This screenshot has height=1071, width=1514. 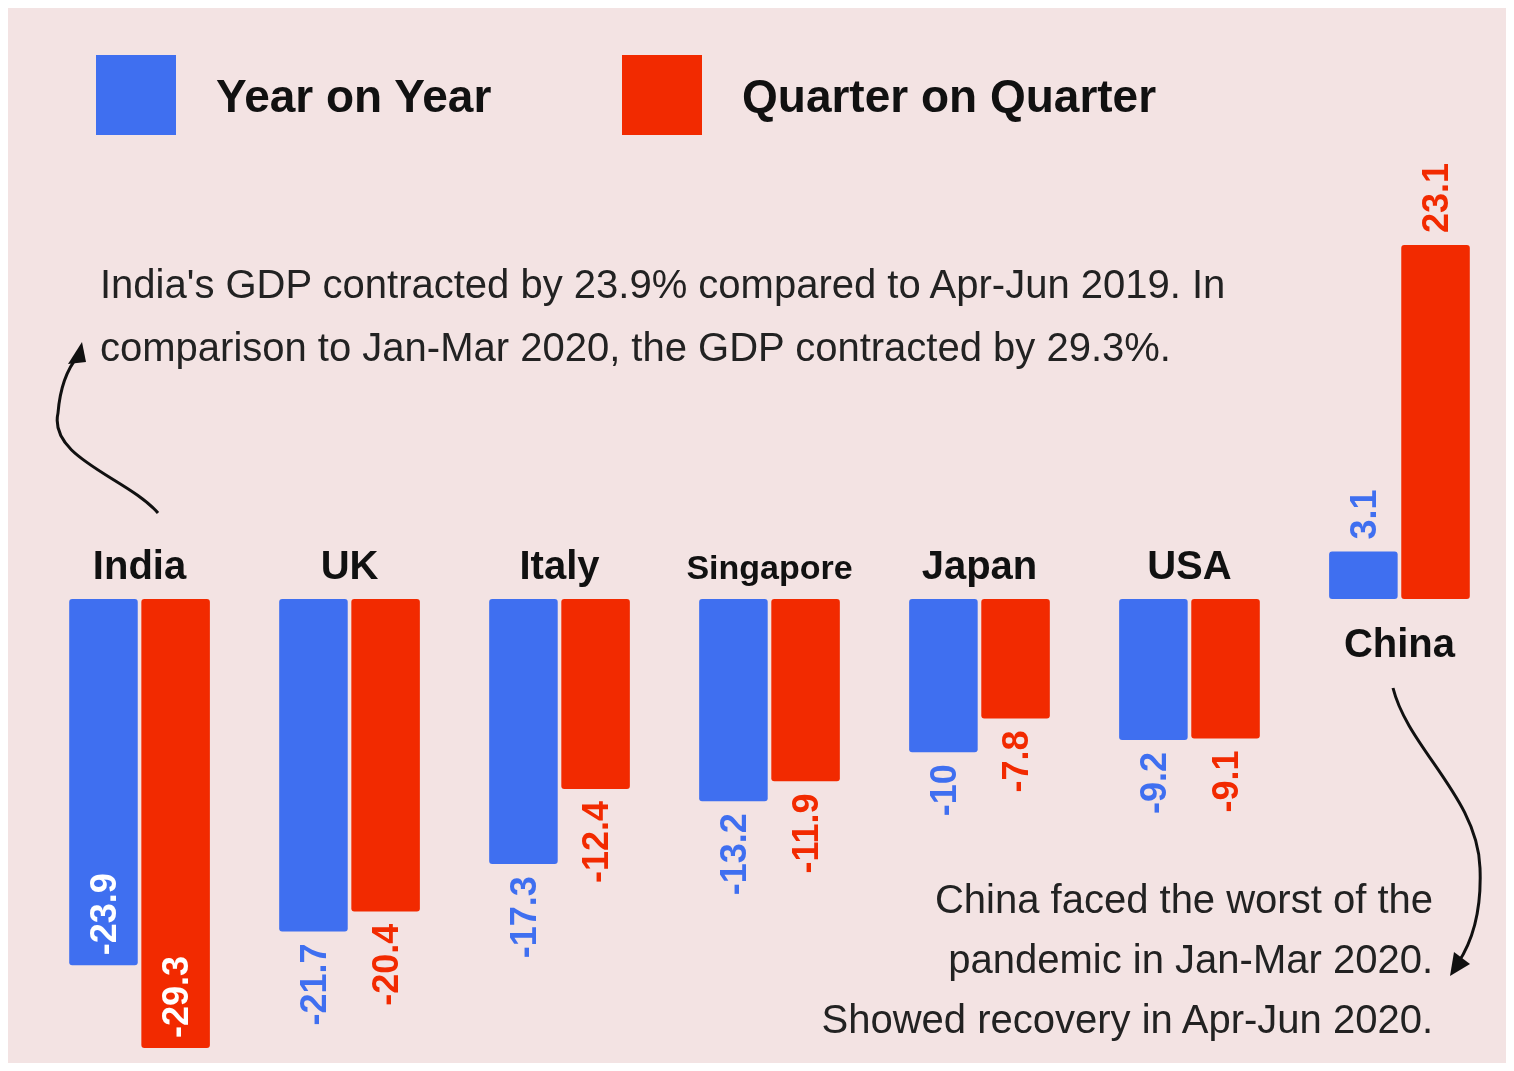 What do you see at coordinates (314, 984) in the screenshot?
I see `data-label: -21.7` at bounding box center [314, 984].